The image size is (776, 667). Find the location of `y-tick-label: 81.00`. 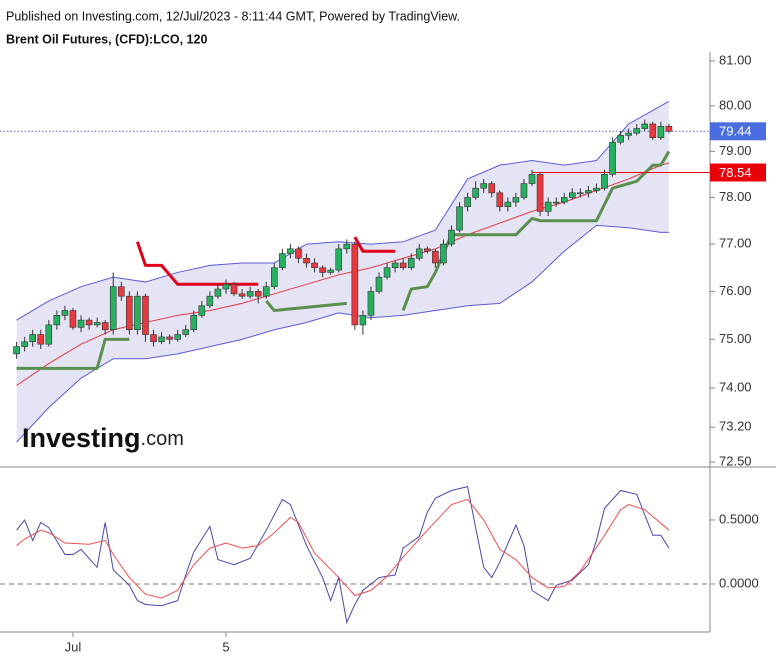

y-tick-label: 81.00 is located at coordinates (735, 59).